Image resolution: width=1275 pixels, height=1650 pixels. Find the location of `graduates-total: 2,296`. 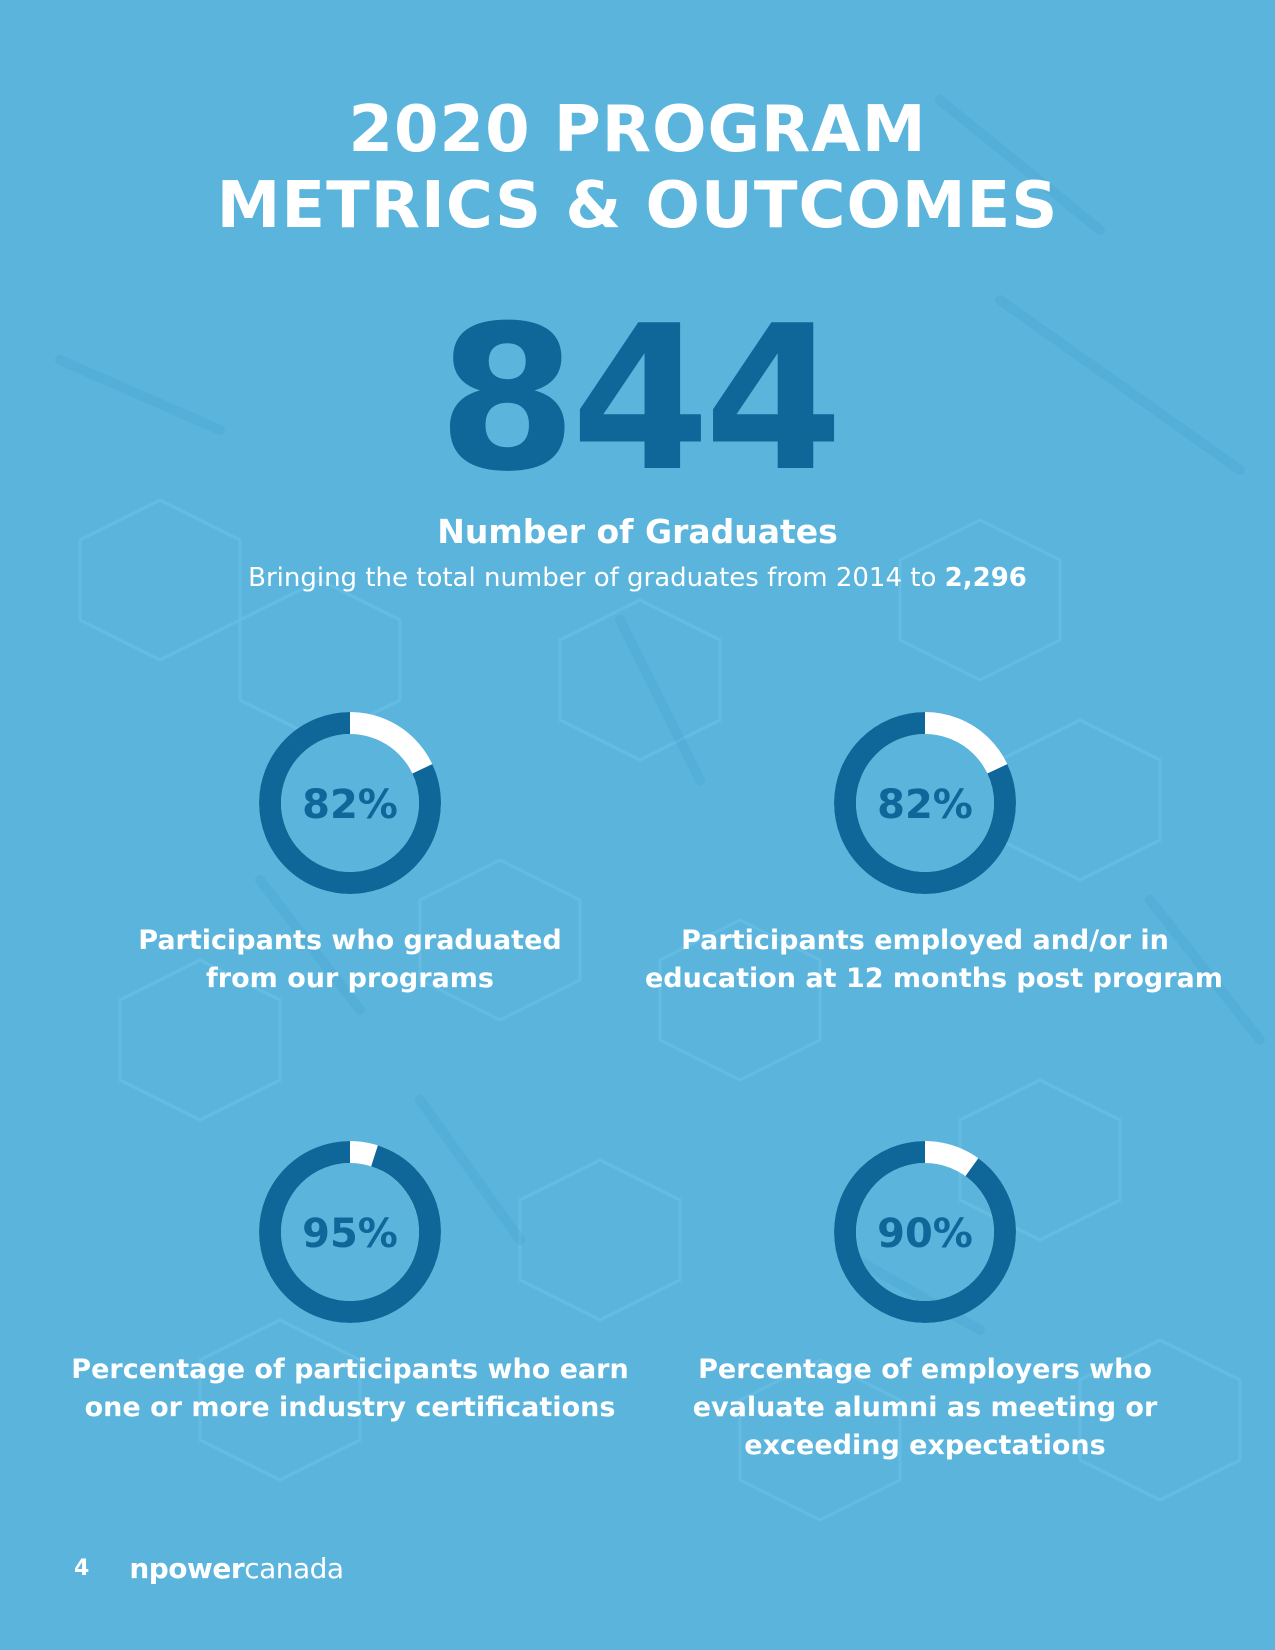

graduates-total: 2,296 is located at coordinates (985, 578).